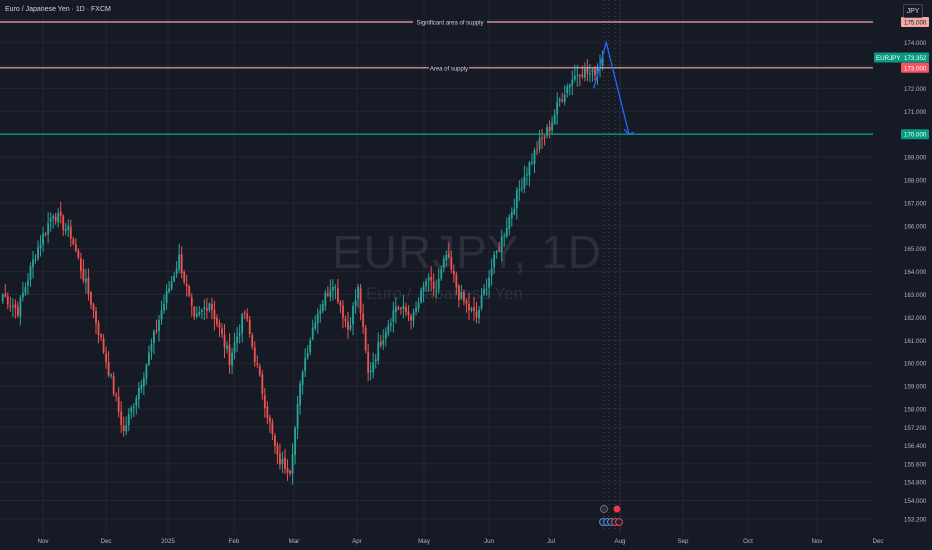  I want to click on price-tick-label: 154.800, so click(915, 483).